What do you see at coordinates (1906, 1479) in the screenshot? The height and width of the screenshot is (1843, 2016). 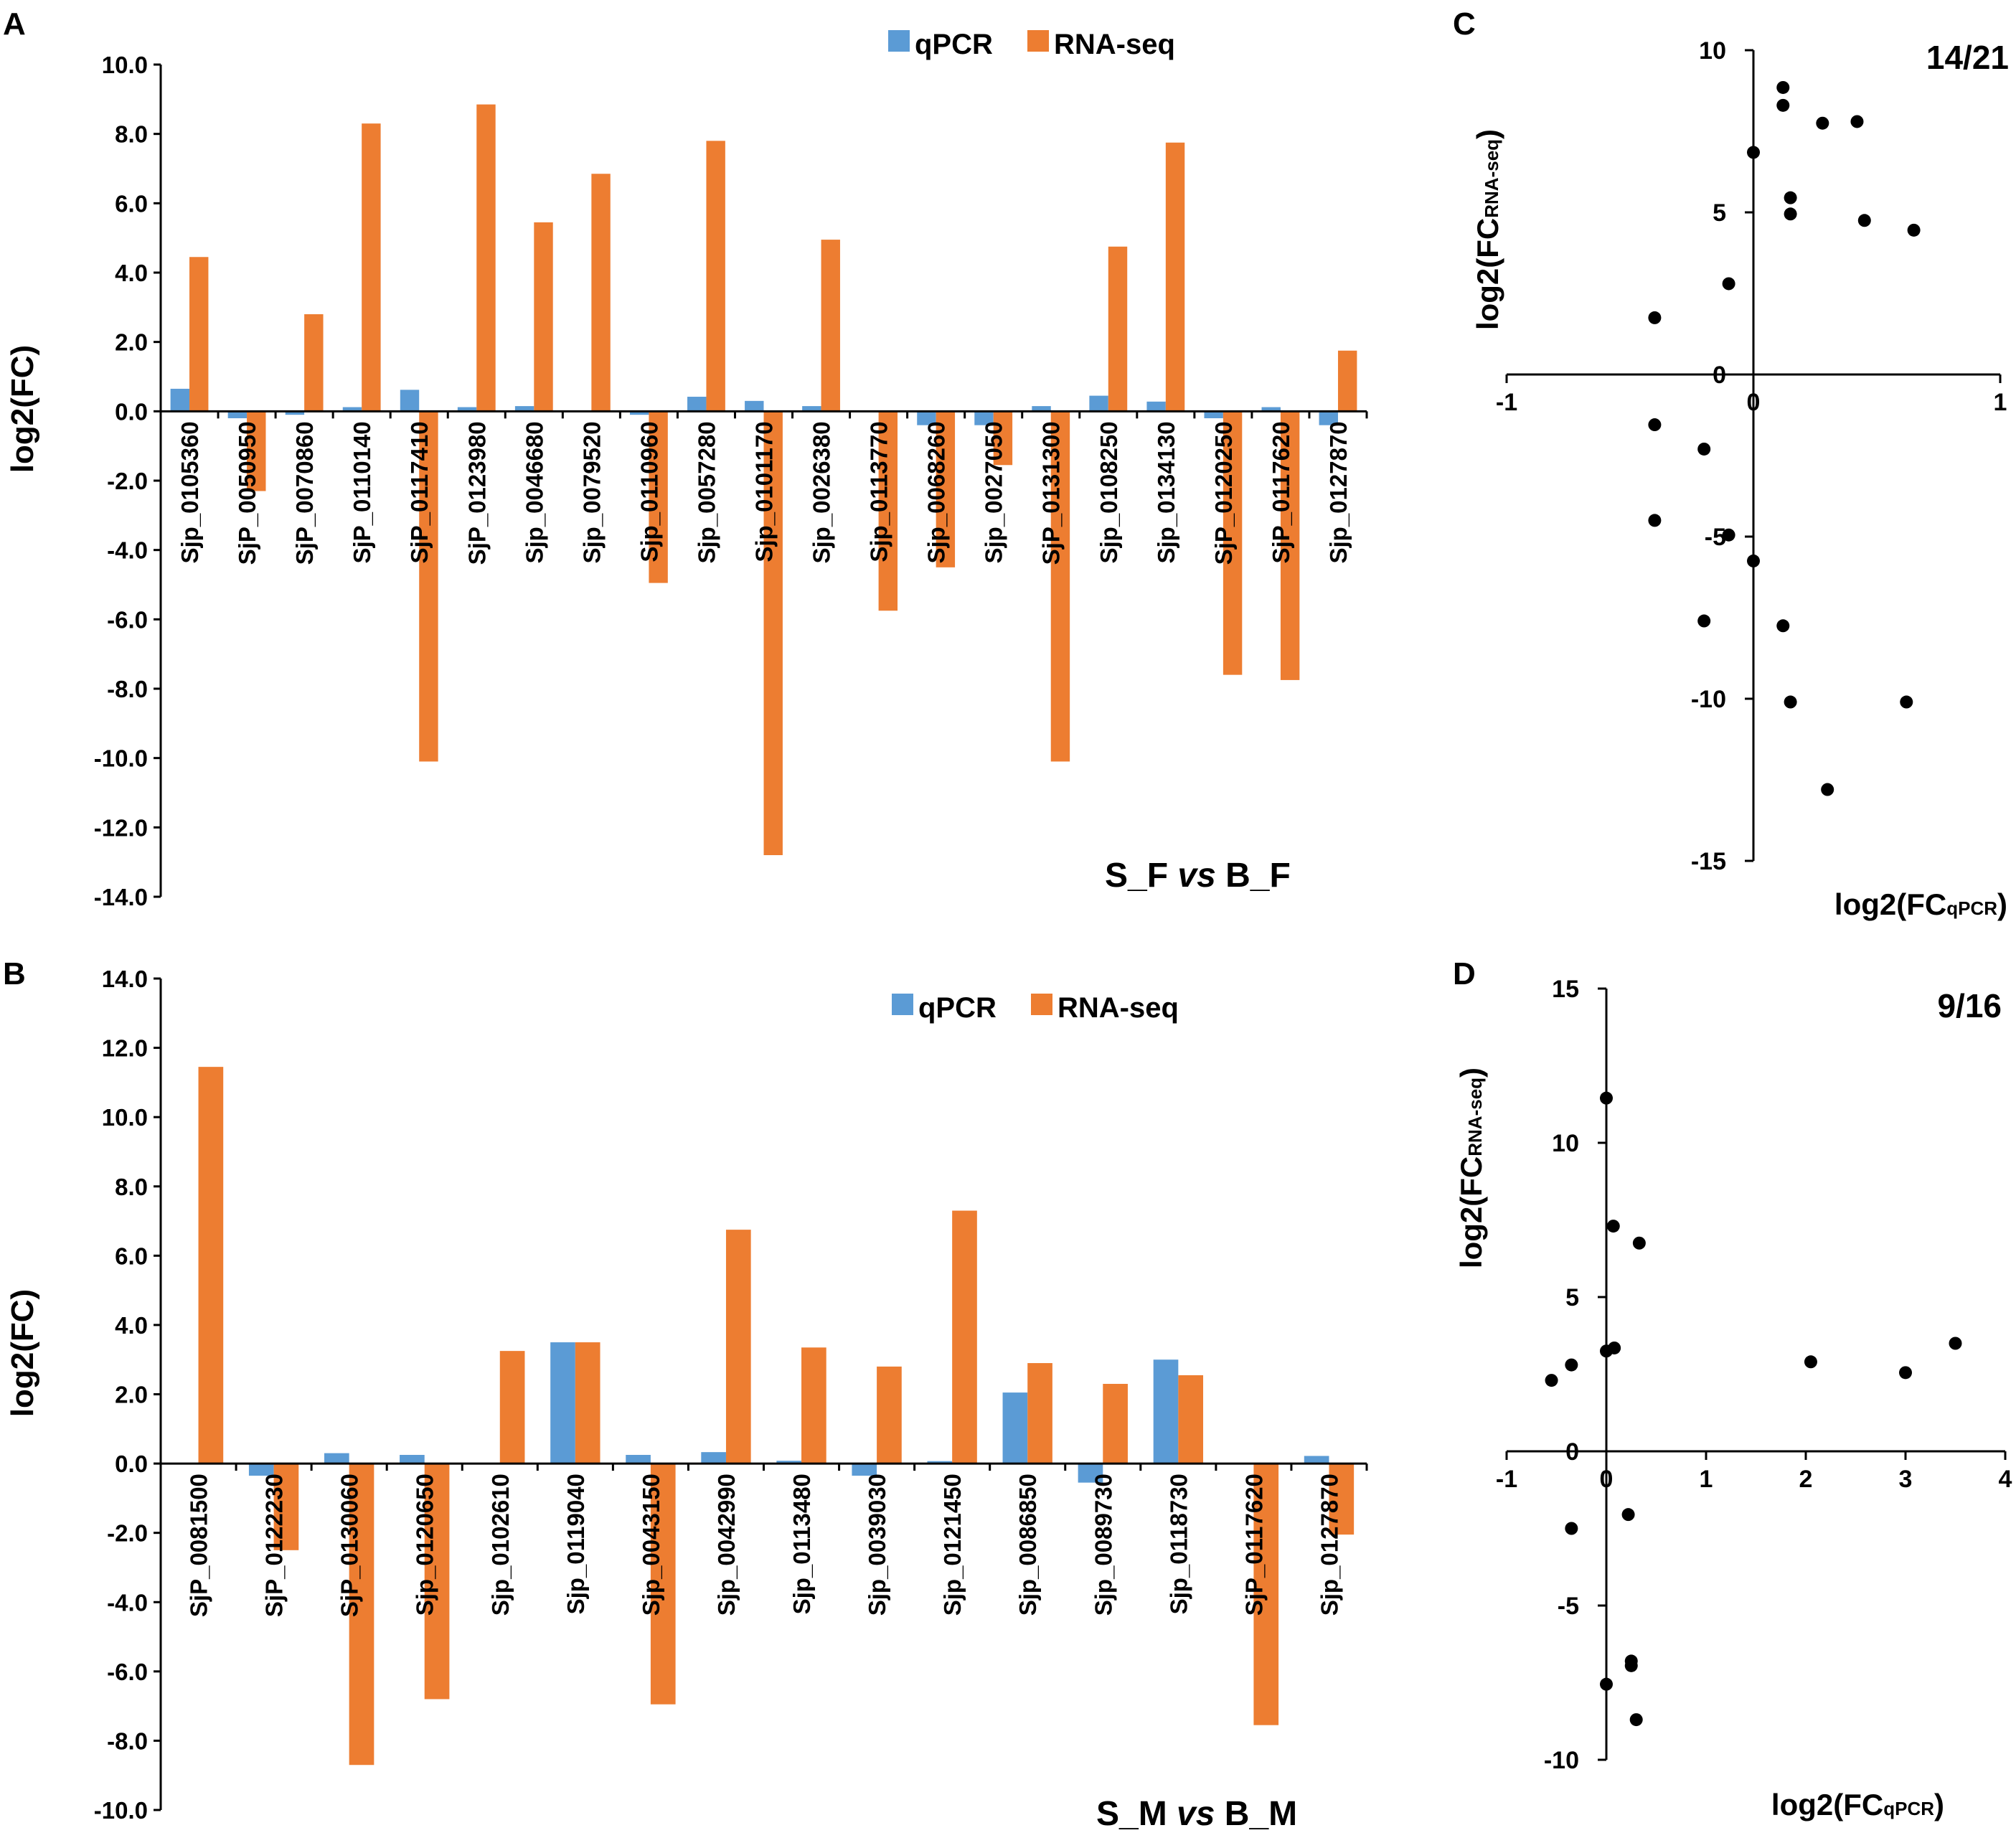 I see `x-tick-label: 3` at bounding box center [1906, 1479].